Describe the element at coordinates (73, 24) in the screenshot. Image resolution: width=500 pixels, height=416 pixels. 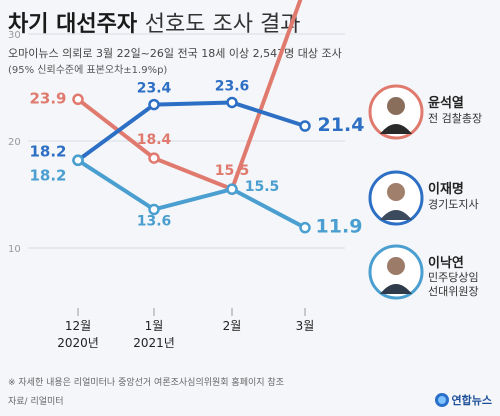
I see `title-bold: 차기 대선주자` at that location.